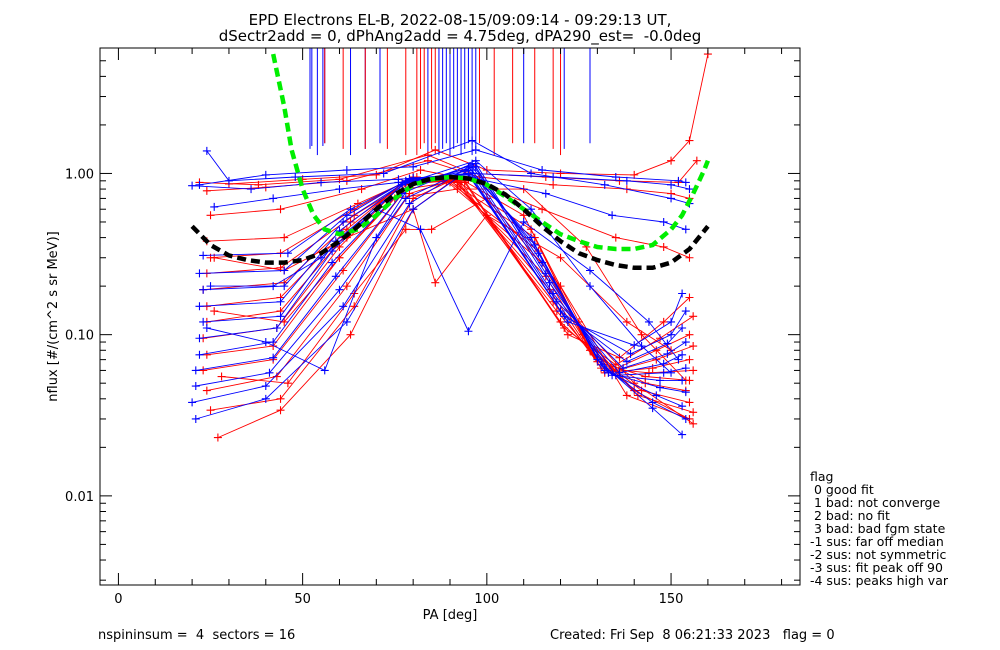  I want to click on x-tick-label: 100, so click(486, 599).